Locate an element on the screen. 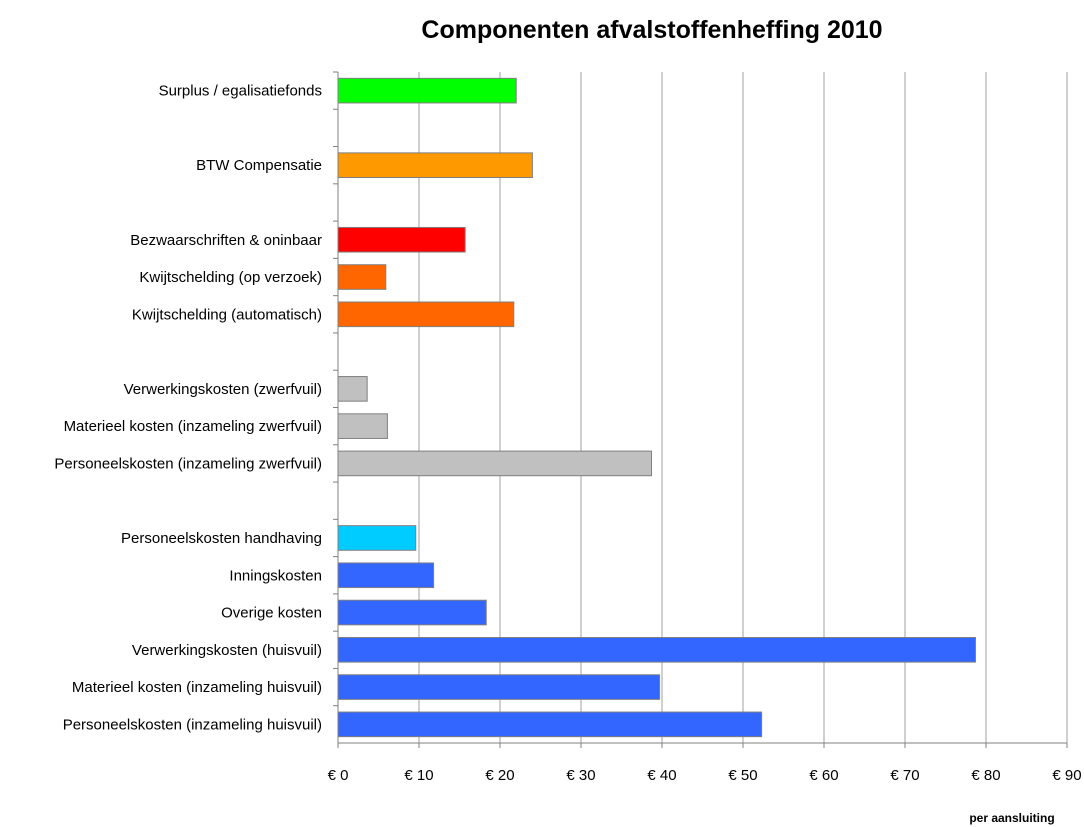  category-label: Verwerkingskosten (huisvuil) is located at coordinates (227, 650).